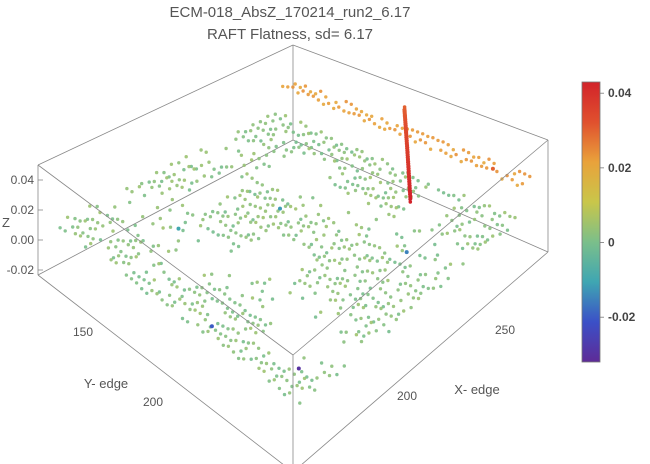 Image resolution: width=650 pixels, height=464 pixels. Describe the element at coordinates (106, 383) in the screenshot. I see `y-axis-label: Y- edge` at that location.